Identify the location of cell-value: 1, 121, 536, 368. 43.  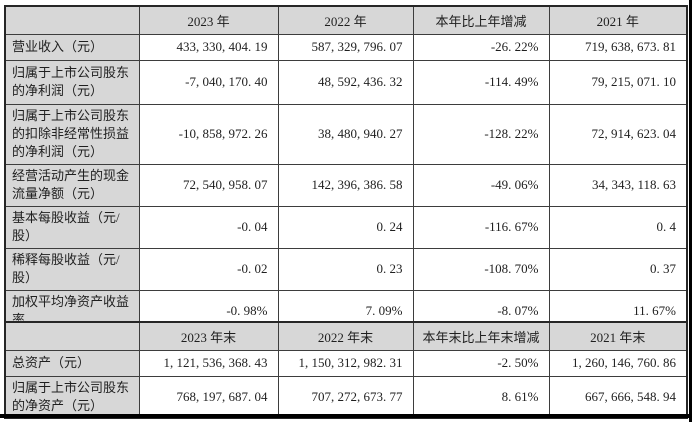
(208, 363).